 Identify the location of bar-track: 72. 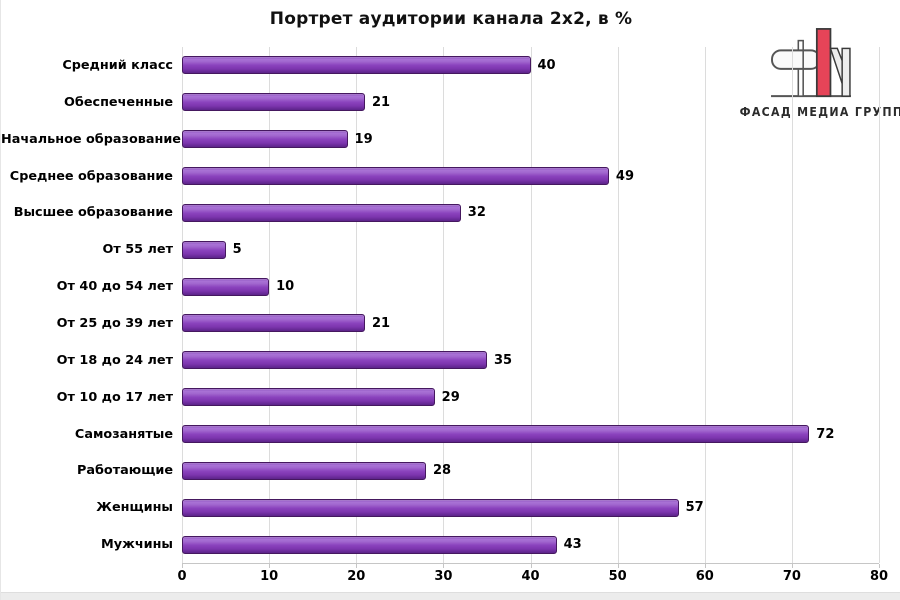
(530, 434).